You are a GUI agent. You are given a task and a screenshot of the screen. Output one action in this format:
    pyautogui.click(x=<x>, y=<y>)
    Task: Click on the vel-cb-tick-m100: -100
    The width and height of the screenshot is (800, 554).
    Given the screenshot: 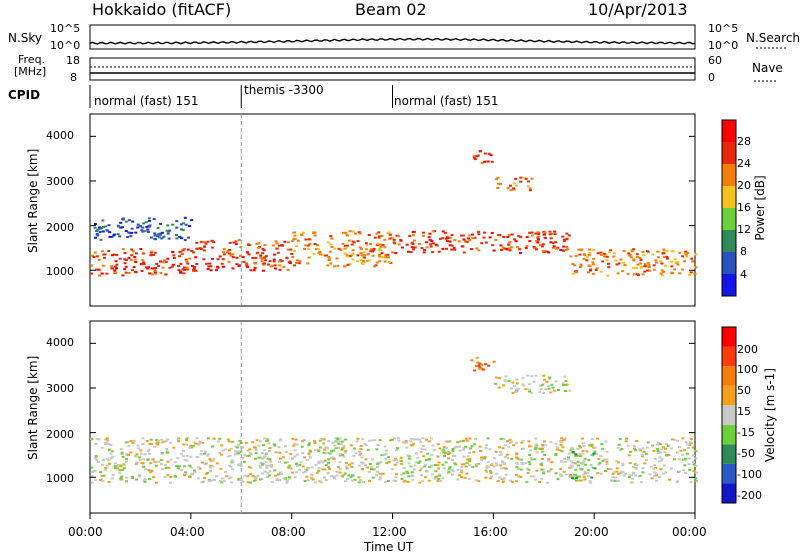 What is the action you would take?
    pyautogui.click(x=749, y=474)
    